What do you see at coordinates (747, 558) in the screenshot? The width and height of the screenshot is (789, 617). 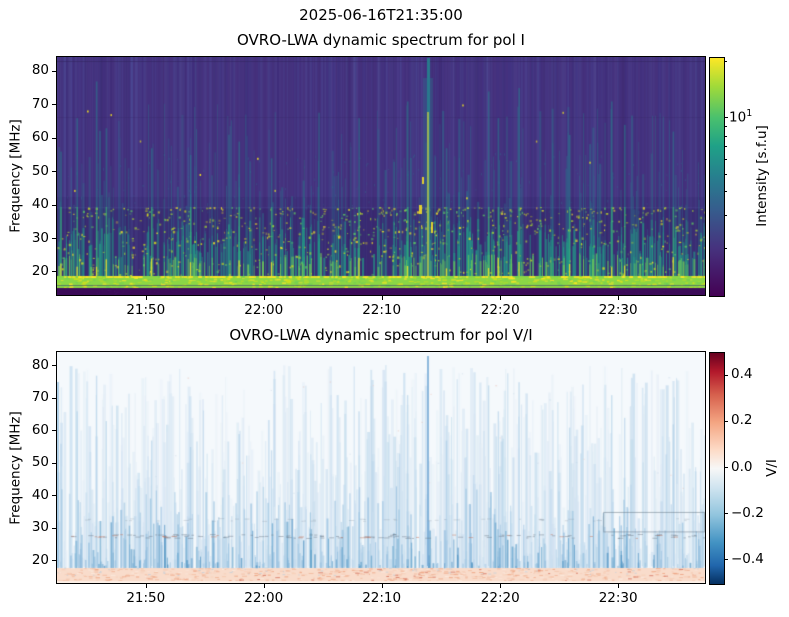 I see `vi-tick-label: −0.4` at bounding box center [747, 558].